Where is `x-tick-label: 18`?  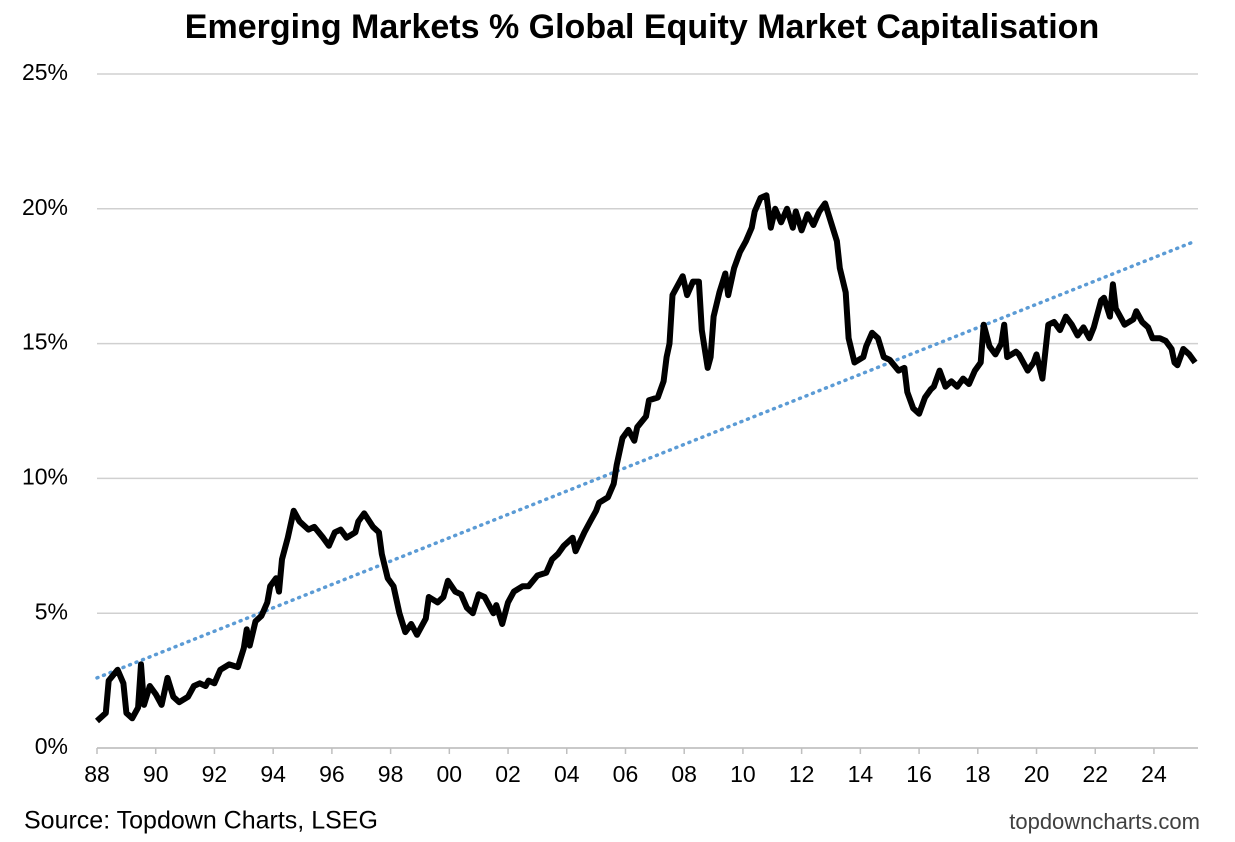
x-tick-label: 18 is located at coordinates (978, 774).